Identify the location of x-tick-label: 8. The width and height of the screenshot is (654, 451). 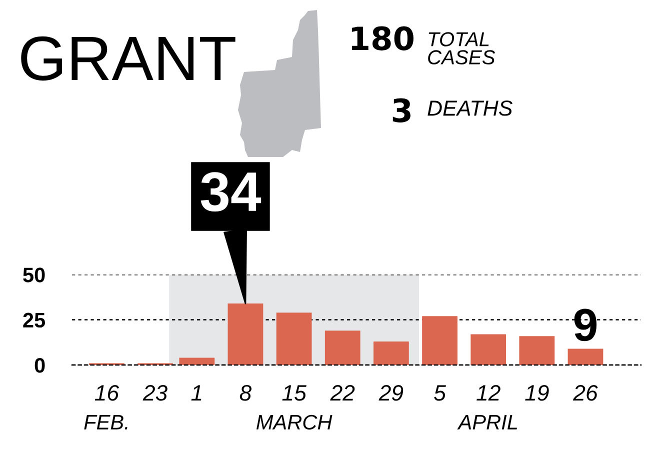
(246, 393).